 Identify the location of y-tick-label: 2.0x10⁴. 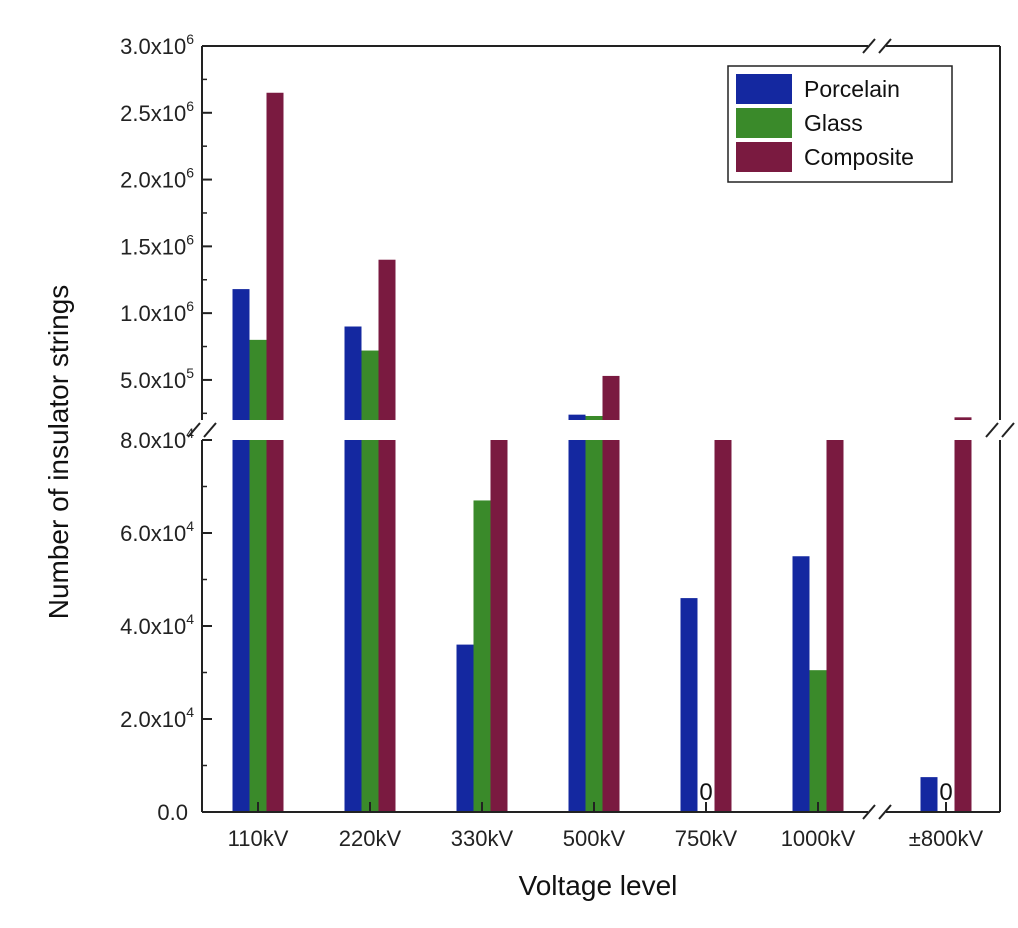
(157, 718).